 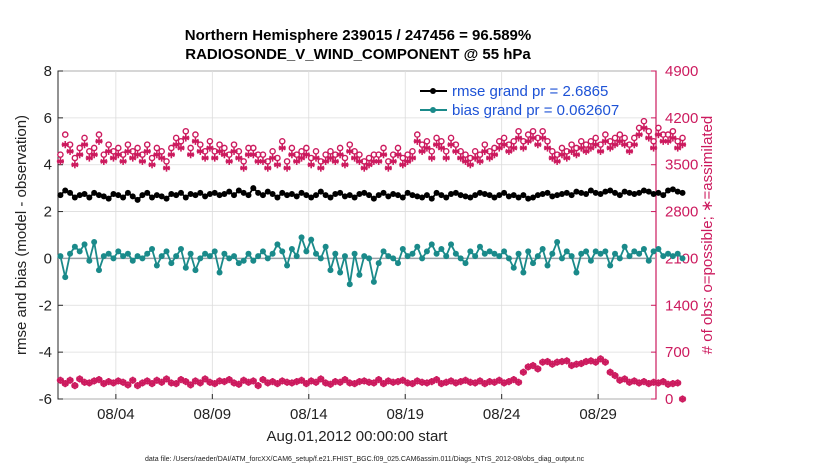 What do you see at coordinates (213, 414) in the screenshot?
I see `x-tick-label: 08/09` at bounding box center [213, 414].